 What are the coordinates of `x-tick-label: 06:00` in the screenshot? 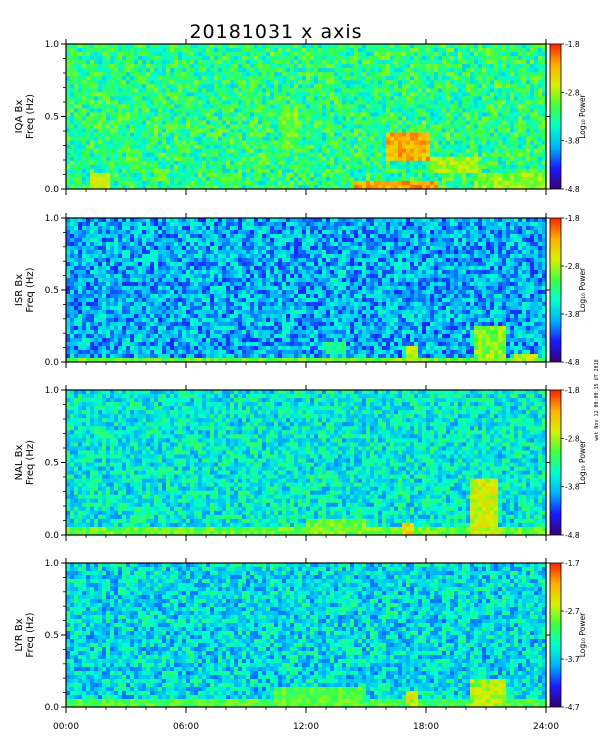 It's located at (186, 727).